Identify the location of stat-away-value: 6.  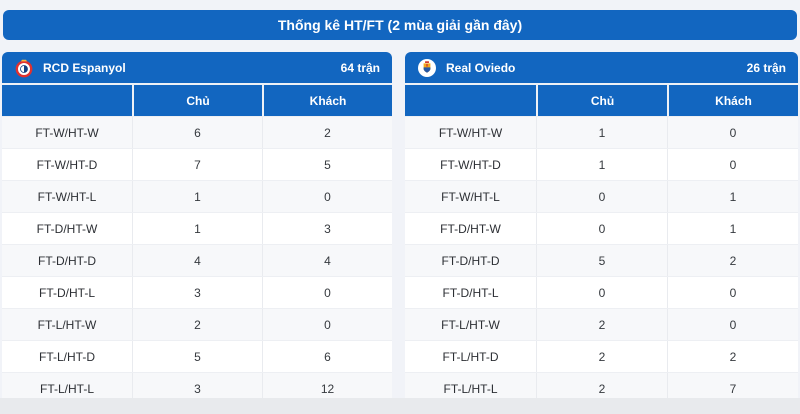
(327, 356).